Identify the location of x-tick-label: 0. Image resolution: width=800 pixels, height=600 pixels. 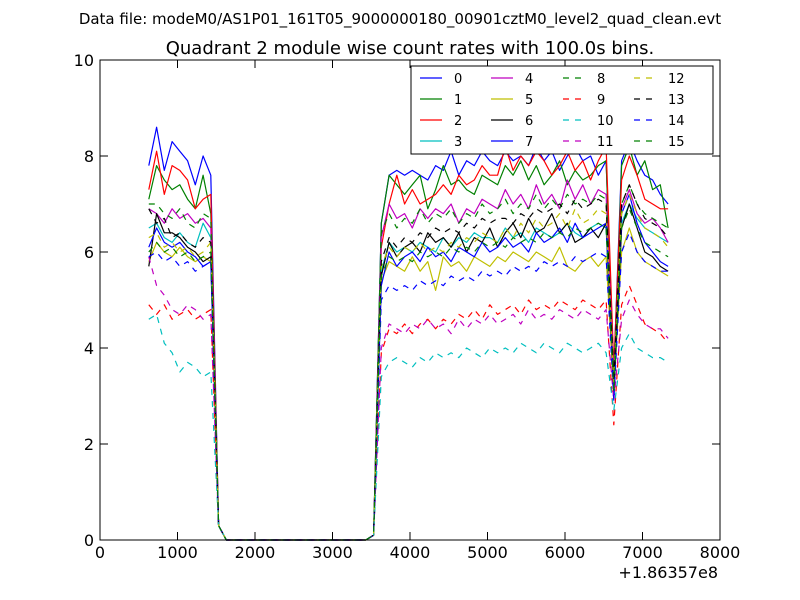
(100, 552).